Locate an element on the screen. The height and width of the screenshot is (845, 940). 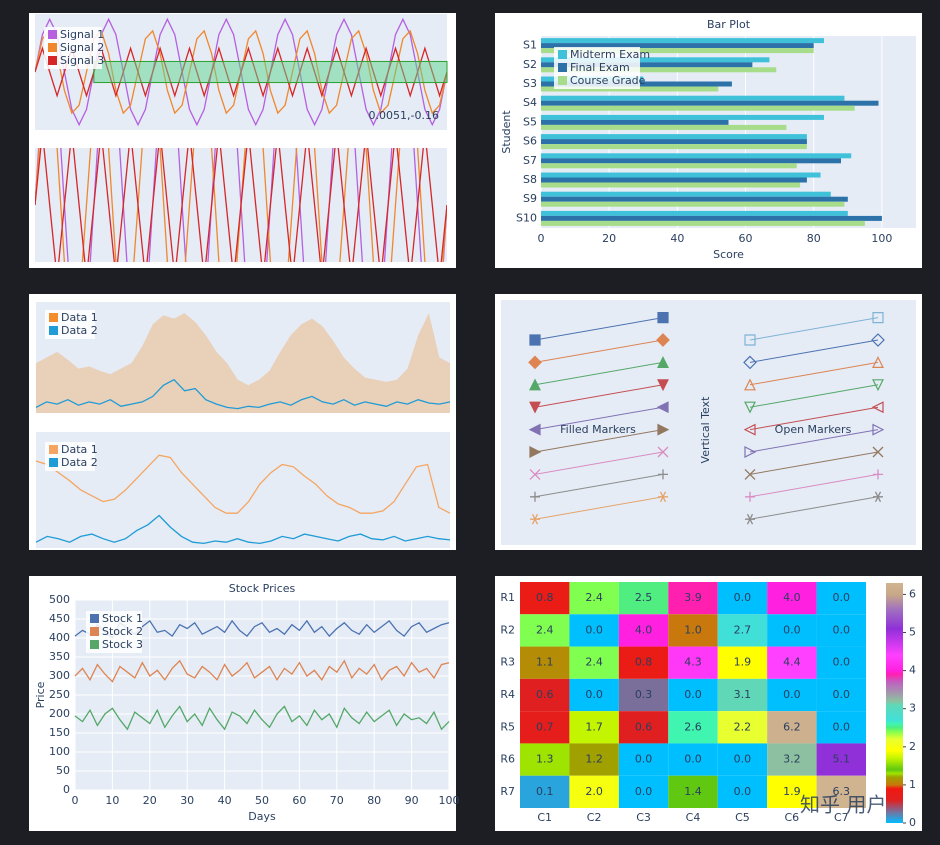
x-tick-label: 50 is located at coordinates (262, 800).